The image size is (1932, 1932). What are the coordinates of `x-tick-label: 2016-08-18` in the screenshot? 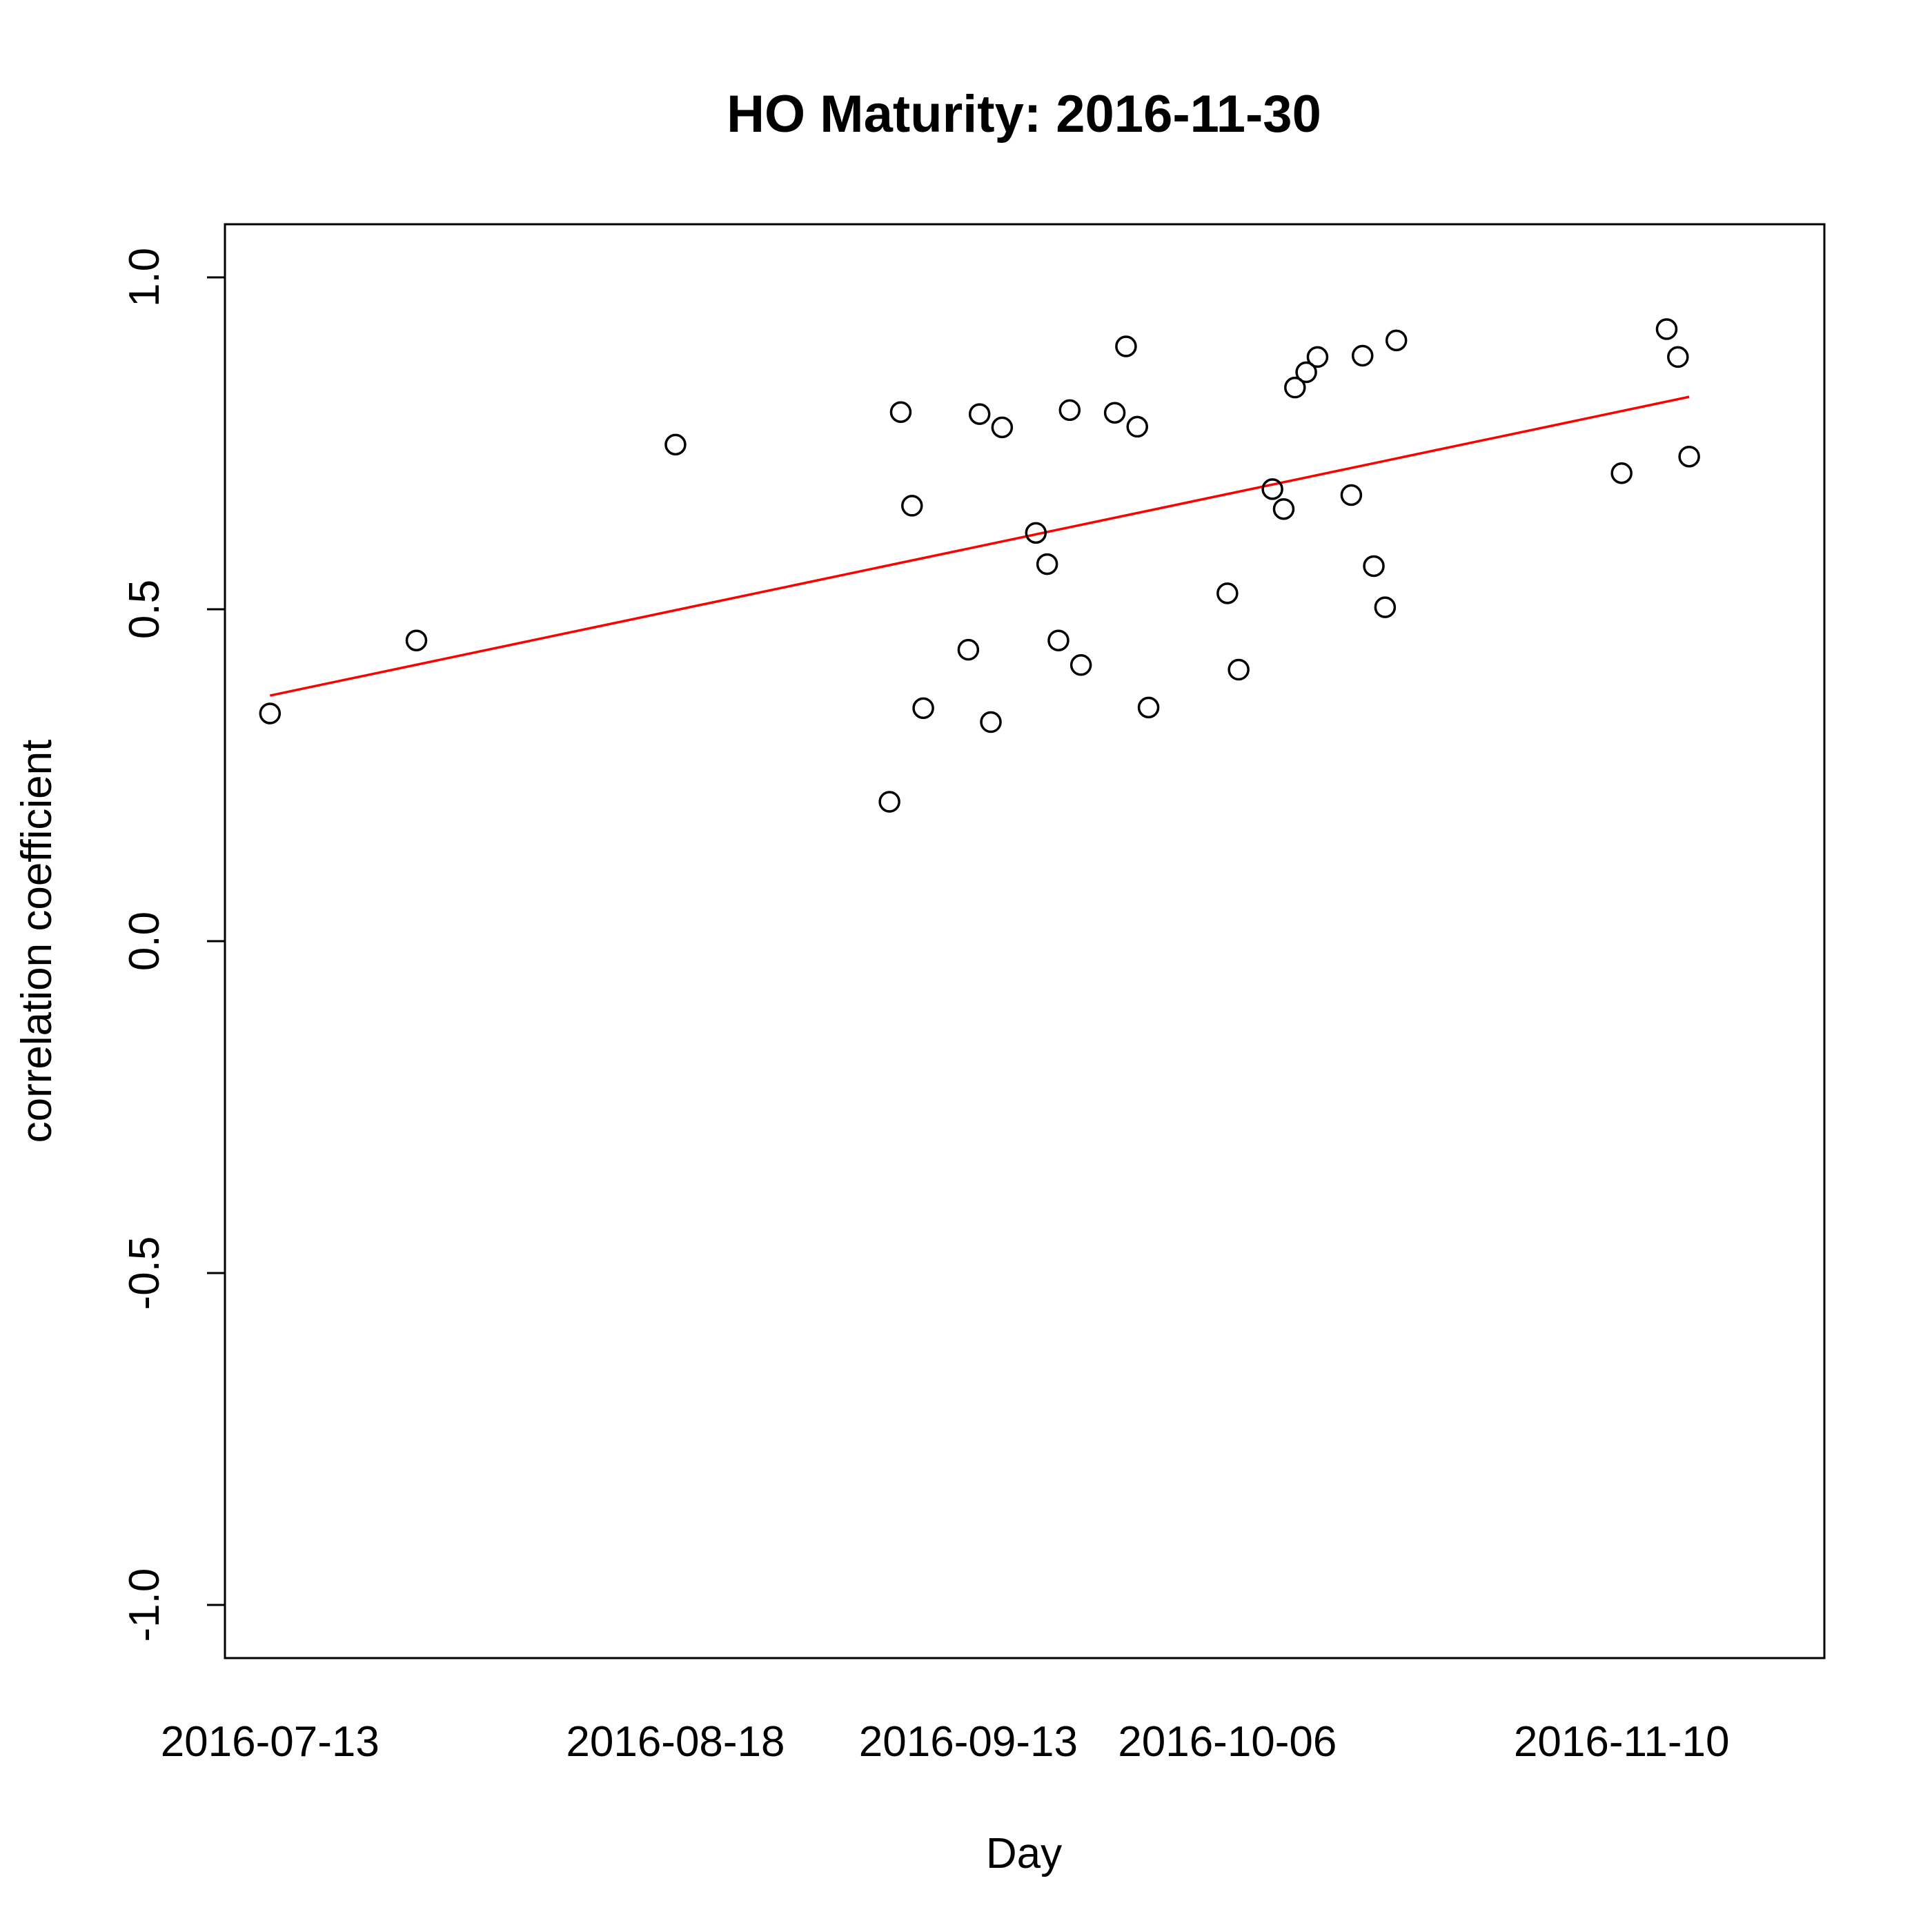 It's located at (675, 1742).